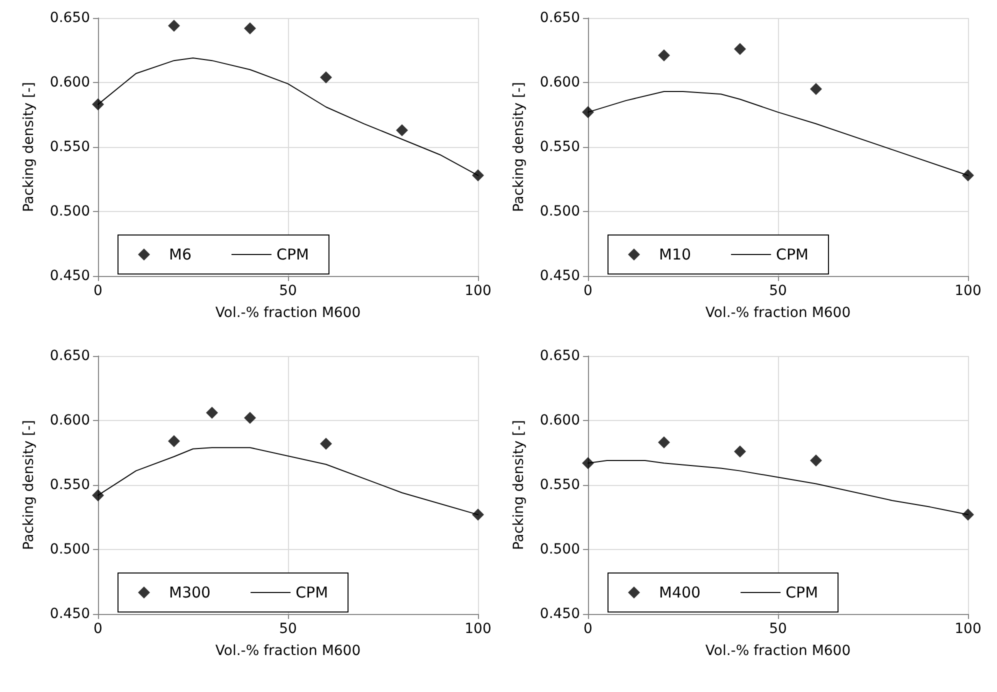 Image resolution: width=997 pixels, height=692 pixels. I want to click on legend-label: M10, so click(675, 255).